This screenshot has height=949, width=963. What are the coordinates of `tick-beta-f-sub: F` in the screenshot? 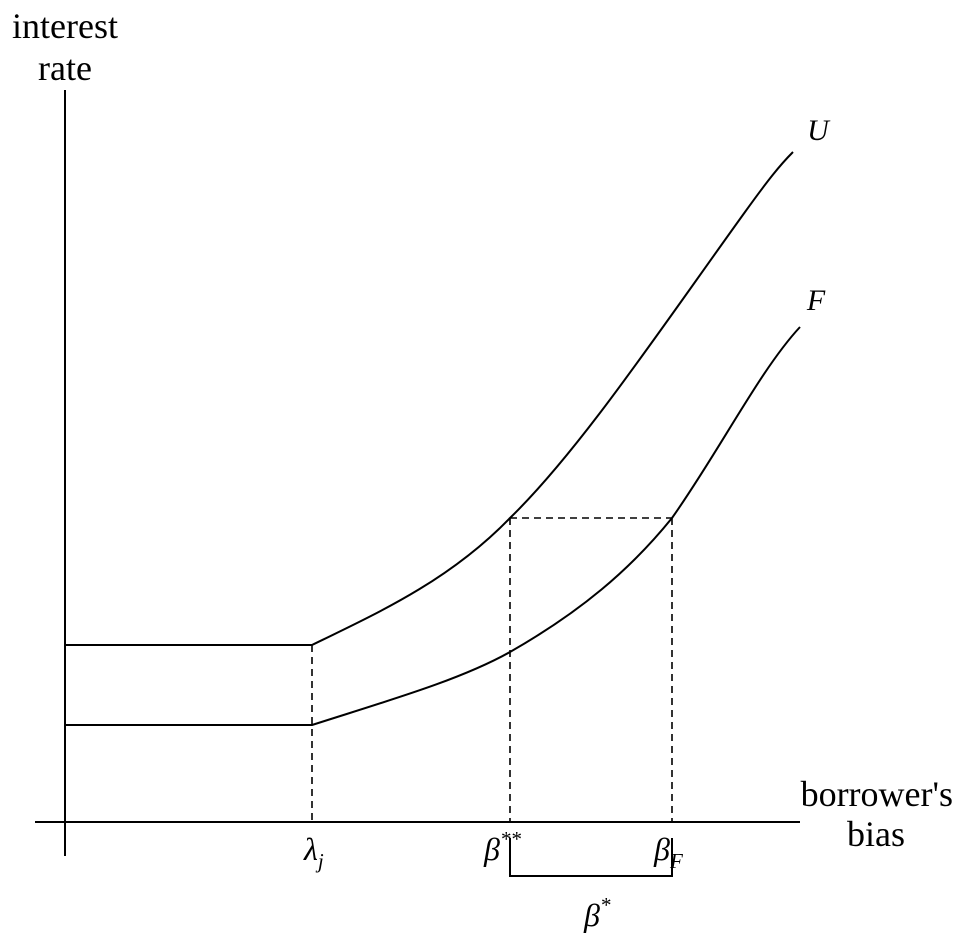 It's located at (676, 861).